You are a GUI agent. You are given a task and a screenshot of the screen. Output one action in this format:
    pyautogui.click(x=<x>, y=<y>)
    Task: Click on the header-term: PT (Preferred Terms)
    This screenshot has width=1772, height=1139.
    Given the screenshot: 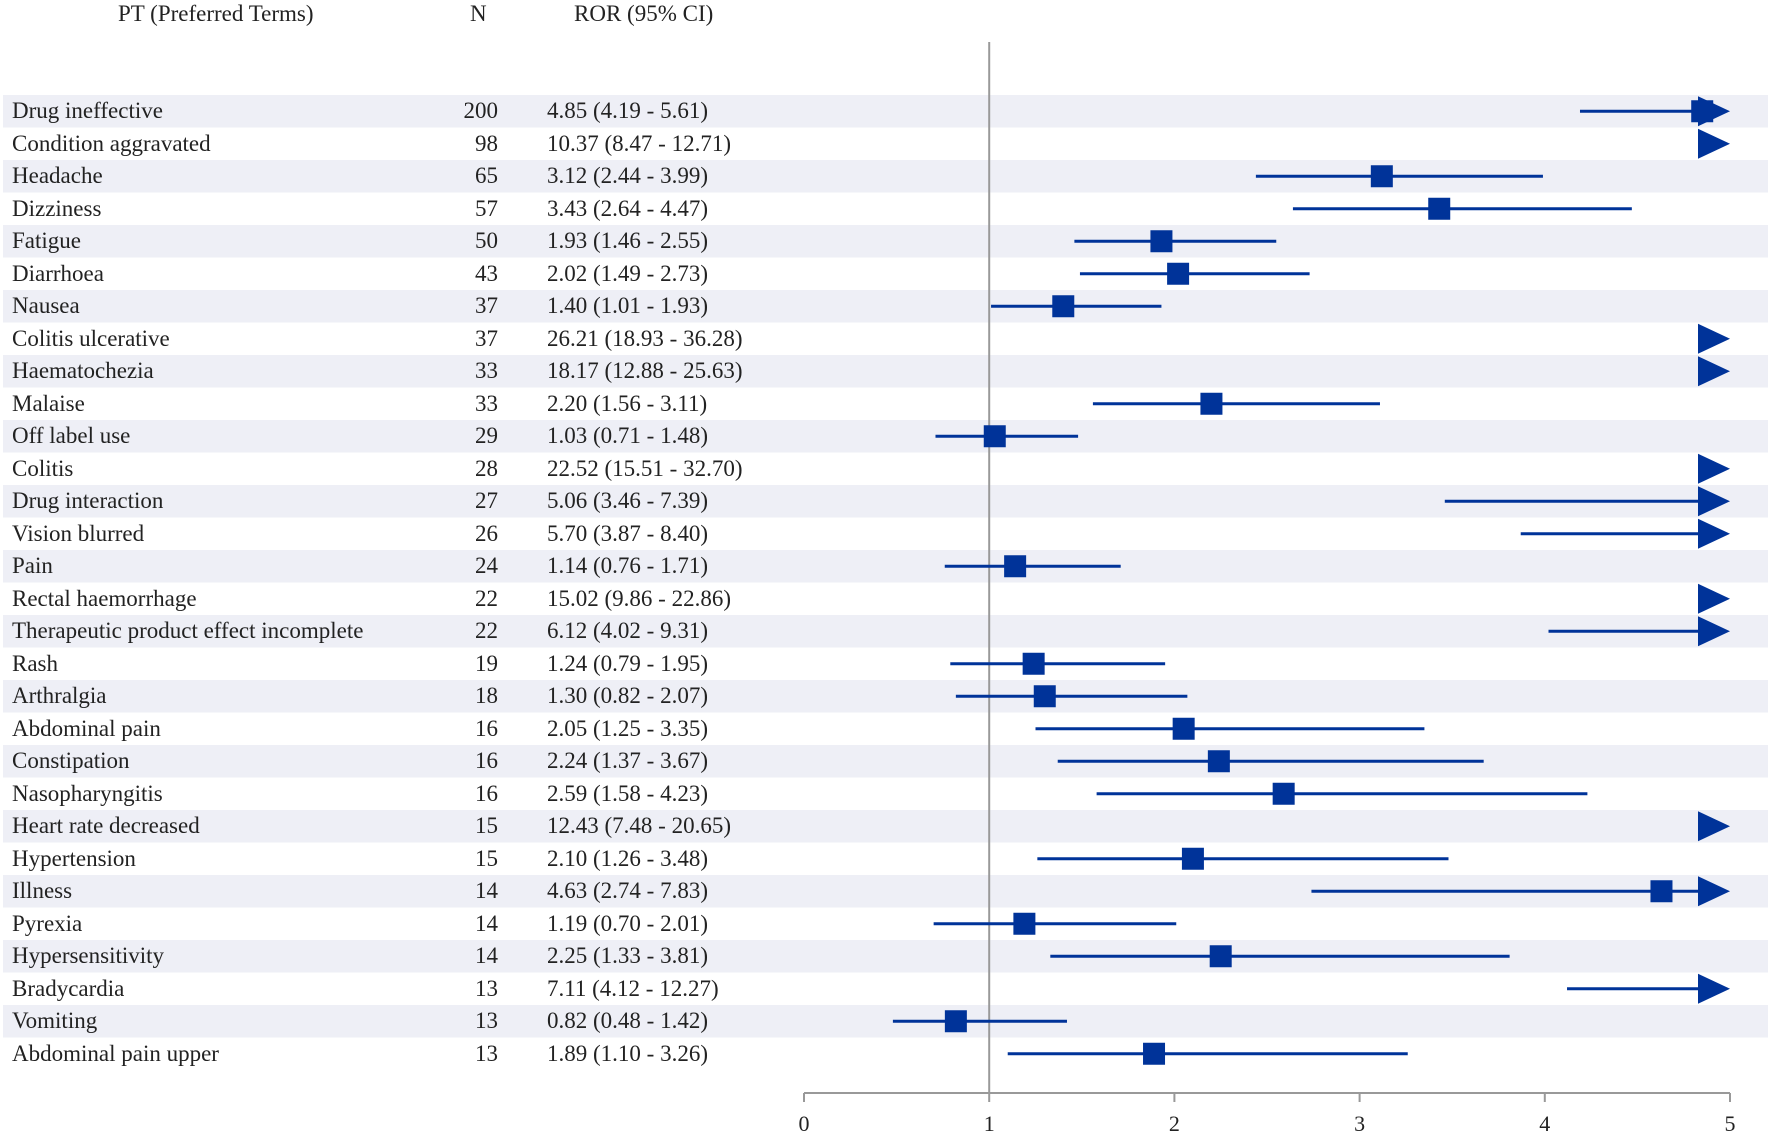 What is the action you would take?
    pyautogui.click(x=216, y=13)
    